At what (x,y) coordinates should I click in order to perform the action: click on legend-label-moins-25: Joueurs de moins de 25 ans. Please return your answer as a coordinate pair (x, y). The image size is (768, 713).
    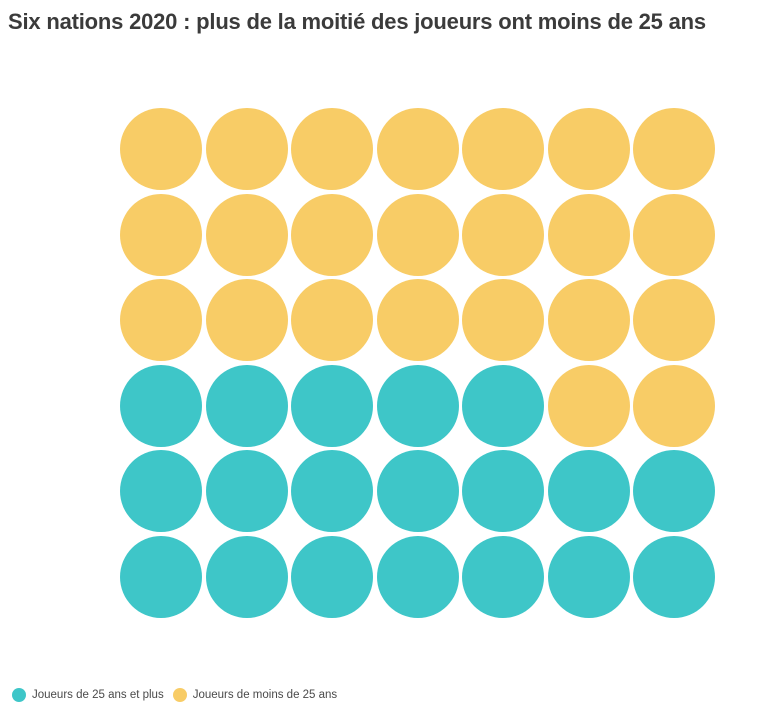
    Looking at the image, I should click on (265, 695).